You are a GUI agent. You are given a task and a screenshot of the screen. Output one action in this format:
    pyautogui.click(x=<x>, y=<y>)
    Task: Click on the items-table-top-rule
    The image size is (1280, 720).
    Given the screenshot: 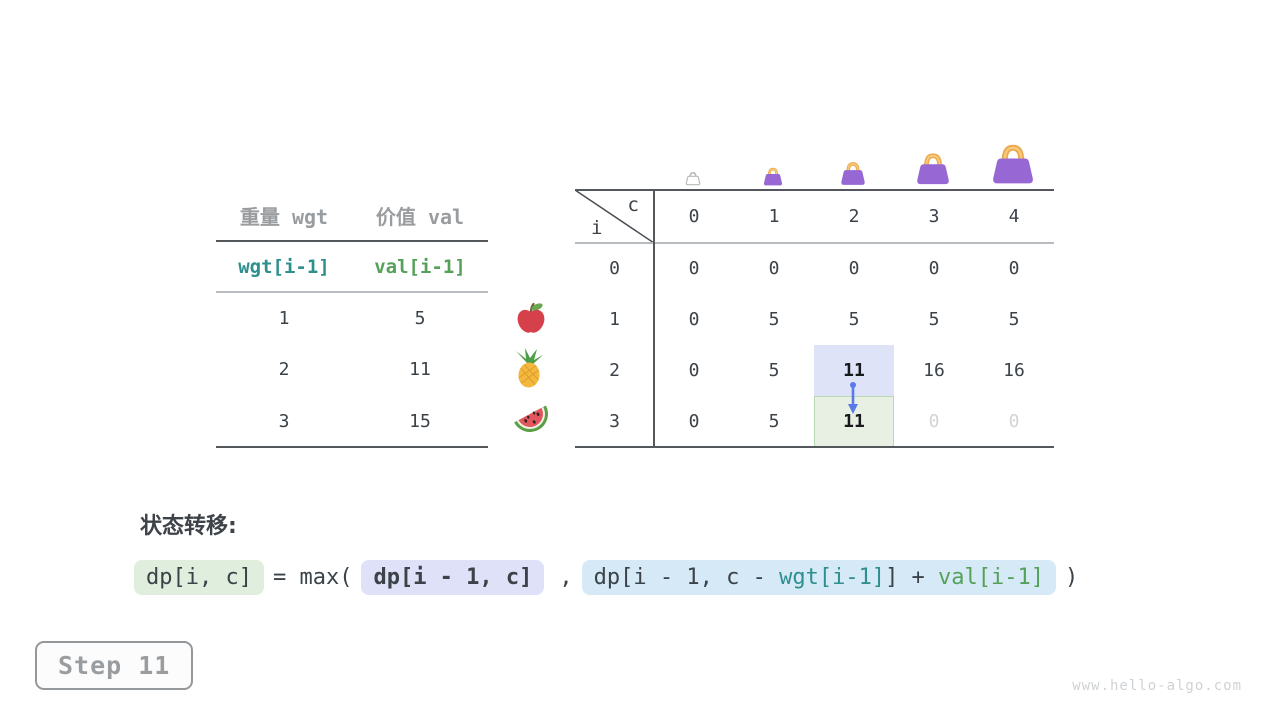 What is the action you would take?
    pyautogui.click(x=352, y=241)
    